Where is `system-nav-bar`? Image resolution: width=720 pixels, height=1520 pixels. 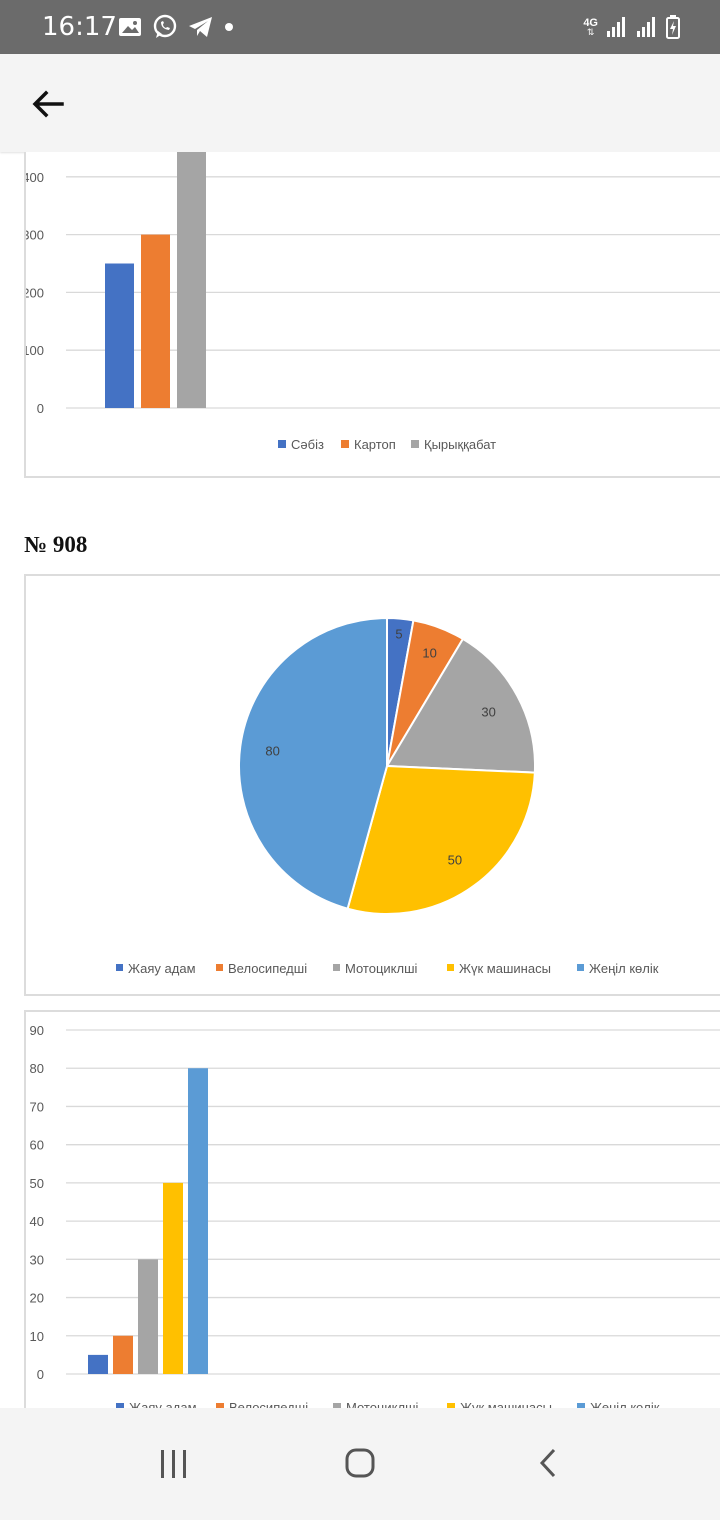
system-nav-bar is located at coordinates (360, 1464).